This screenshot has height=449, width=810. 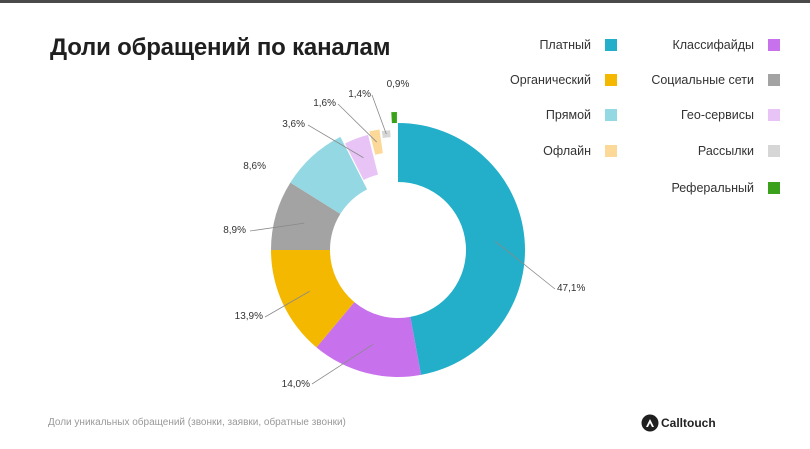 What do you see at coordinates (329, 175) in the screenshot?
I see `slice-direct` at bounding box center [329, 175].